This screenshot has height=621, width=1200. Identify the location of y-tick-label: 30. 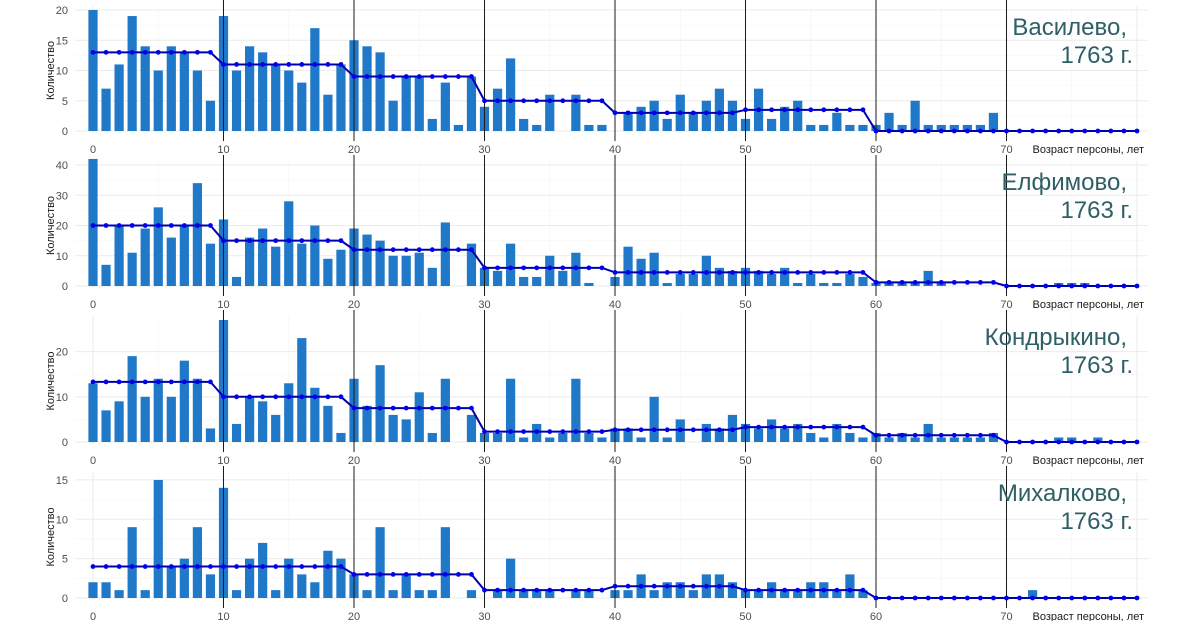
(62, 196).